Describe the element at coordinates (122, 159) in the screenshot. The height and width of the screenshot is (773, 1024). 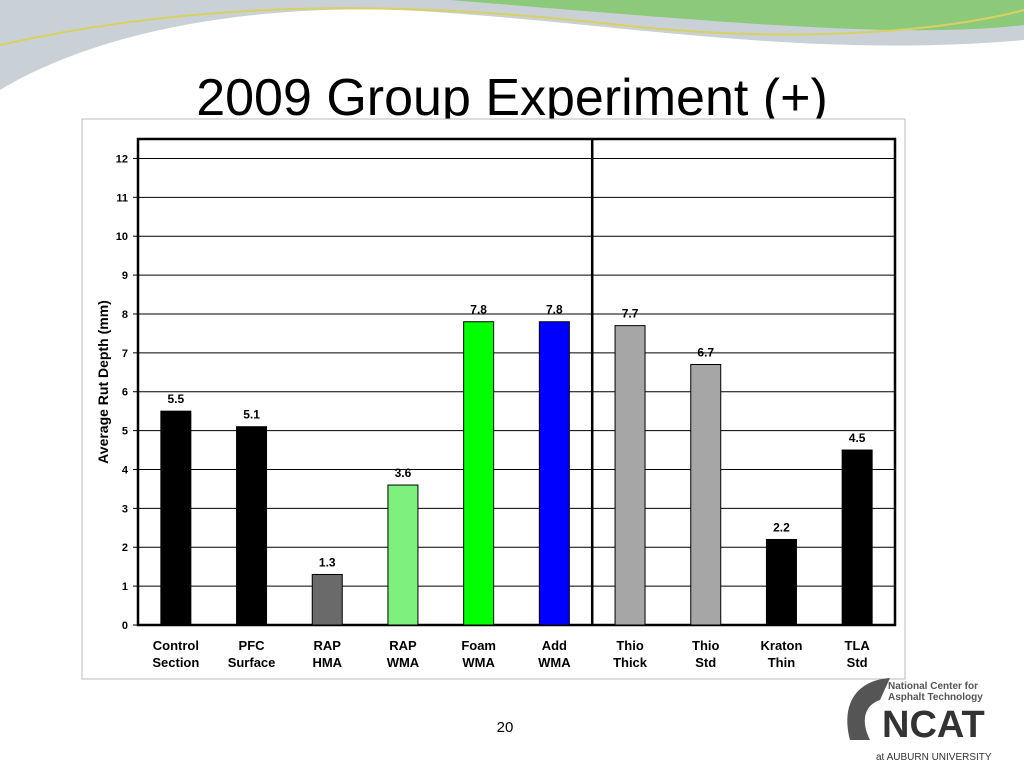
I see `y-tick-label: 12` at that location.